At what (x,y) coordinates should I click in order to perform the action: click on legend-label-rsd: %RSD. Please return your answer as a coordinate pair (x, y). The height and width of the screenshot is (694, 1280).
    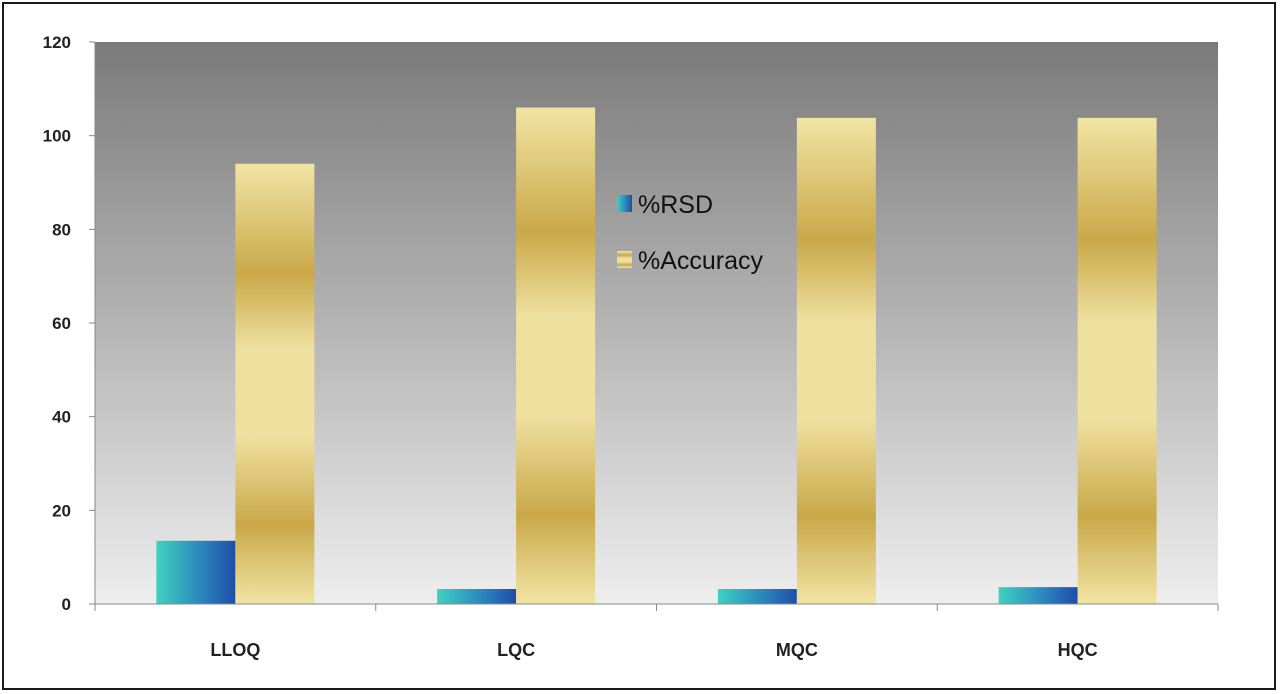
    Looking at the image, I should click on (675, 205).